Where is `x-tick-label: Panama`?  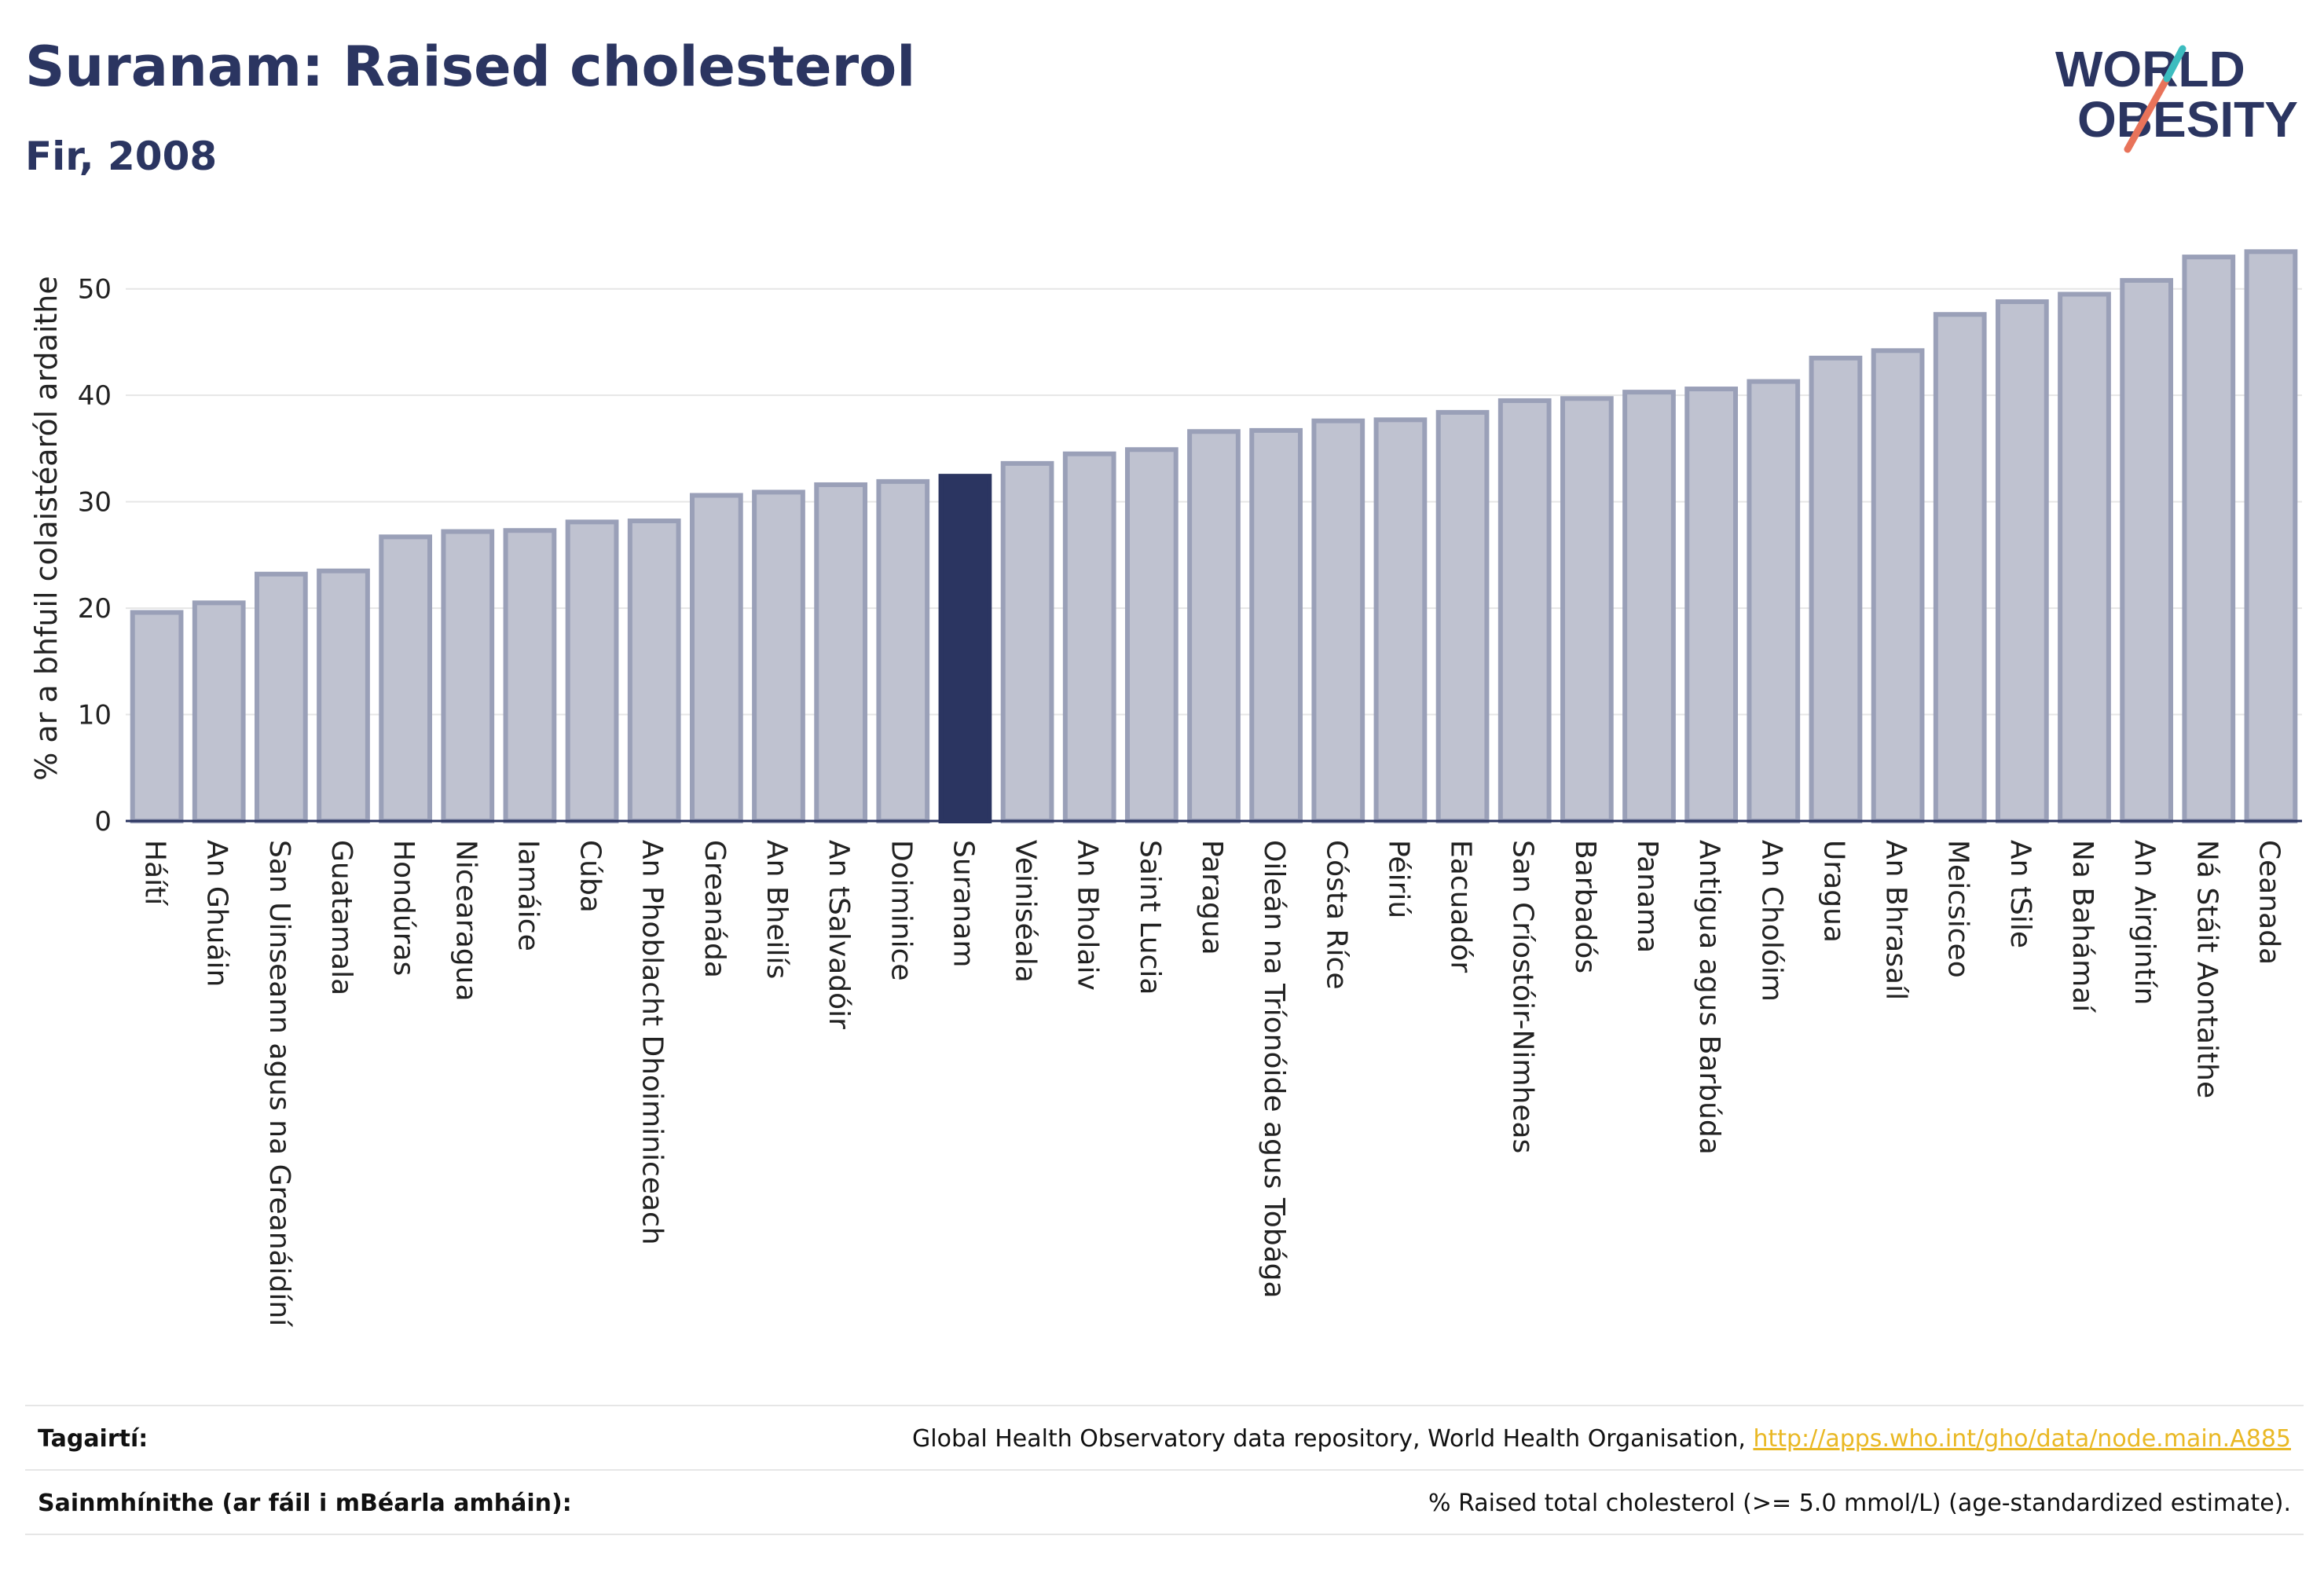
x-tick-label: Panama is located at coordinates (1647, 896).